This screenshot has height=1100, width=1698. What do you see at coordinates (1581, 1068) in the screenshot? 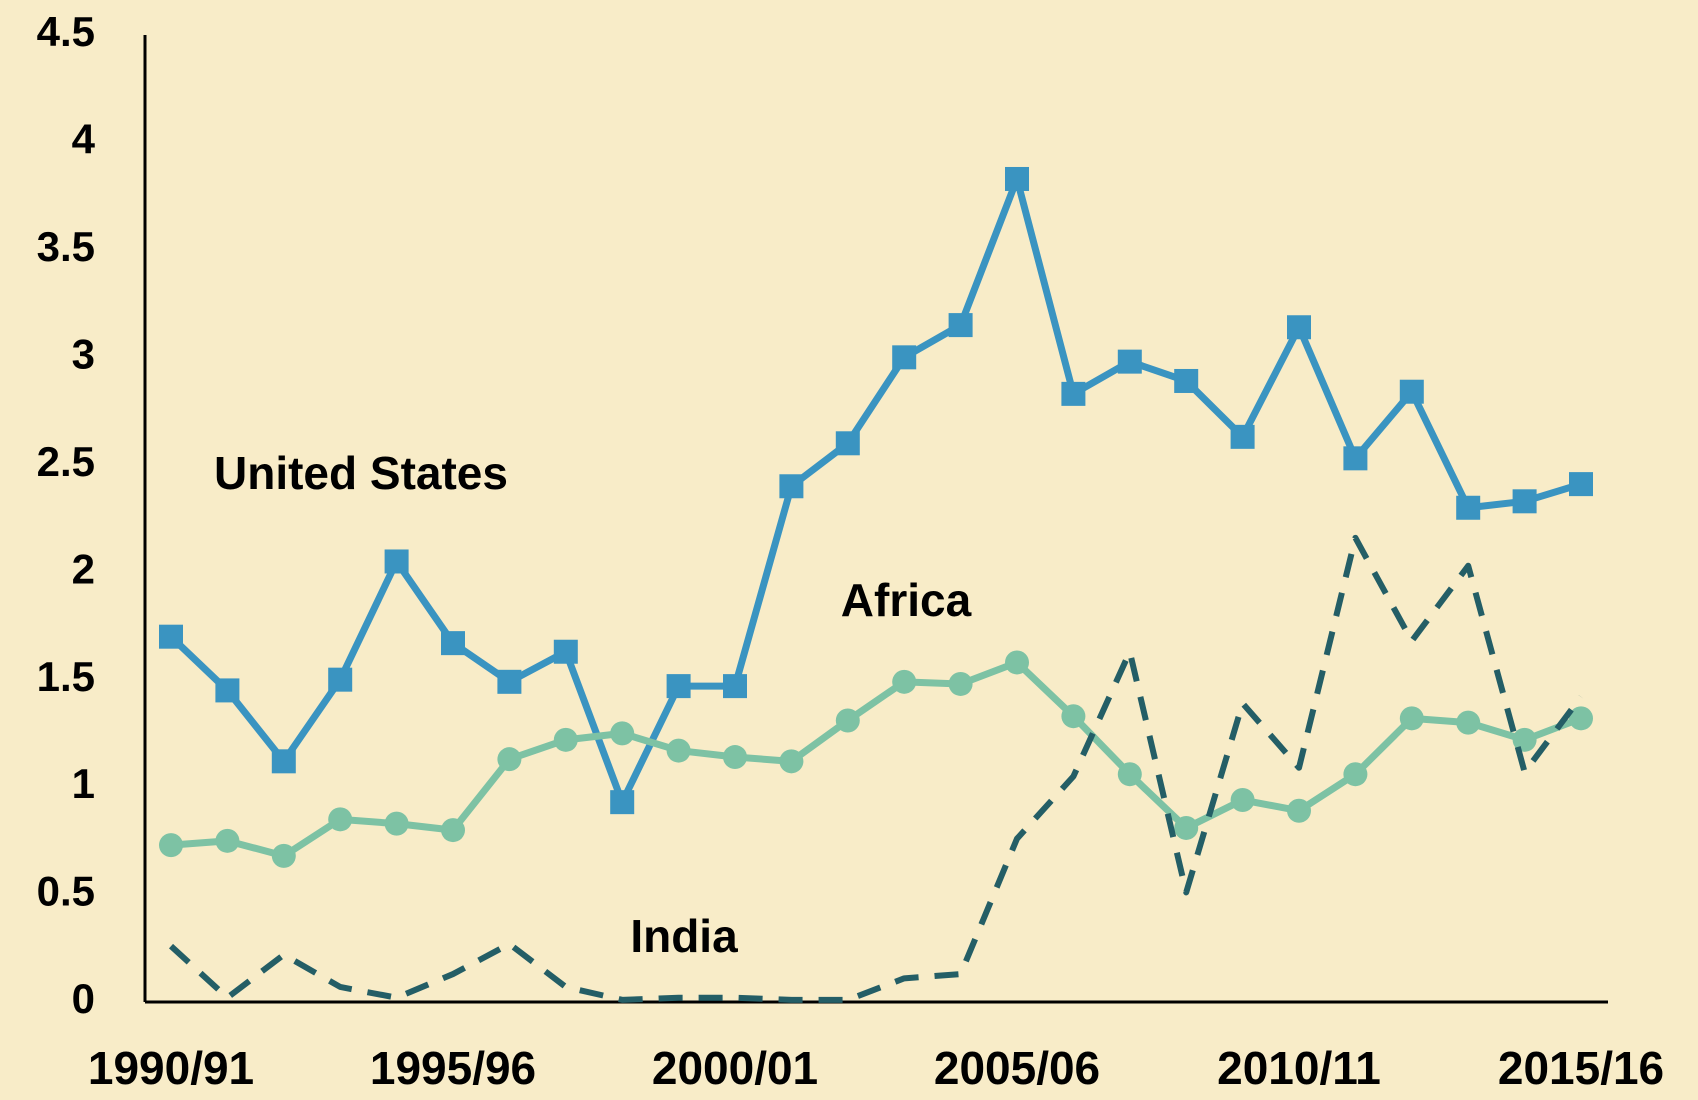
I see `x-tick-label: 2015/16` at bounding box center [1581, 1068].